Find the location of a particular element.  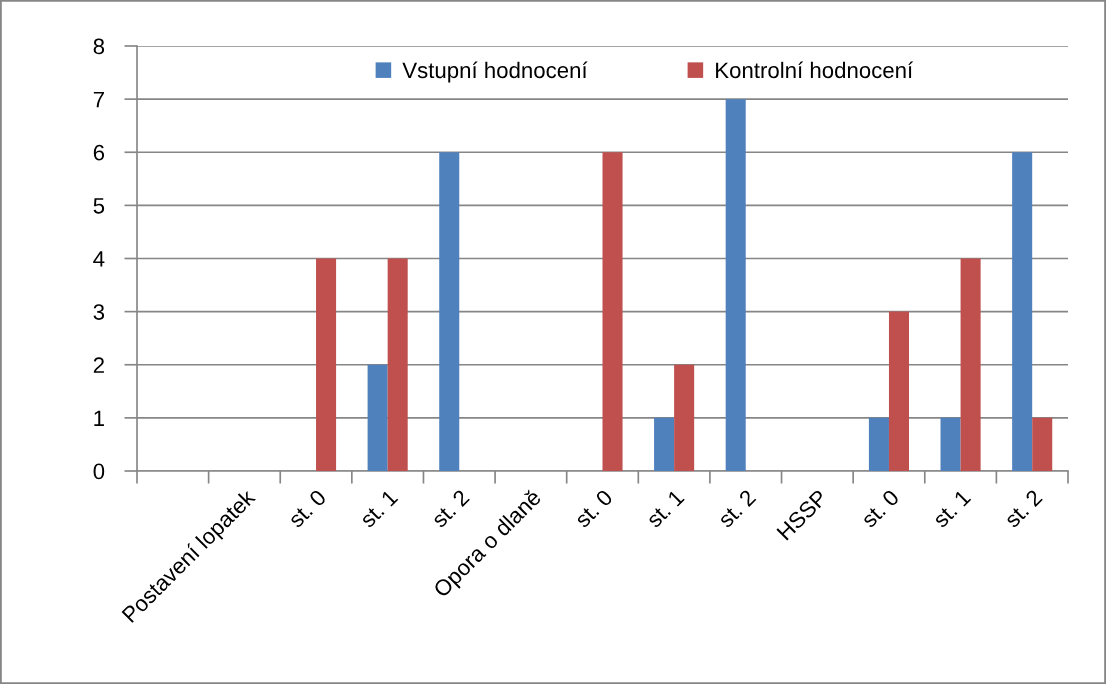

y-tick-label: 3 is located at coordinates (99, 312).